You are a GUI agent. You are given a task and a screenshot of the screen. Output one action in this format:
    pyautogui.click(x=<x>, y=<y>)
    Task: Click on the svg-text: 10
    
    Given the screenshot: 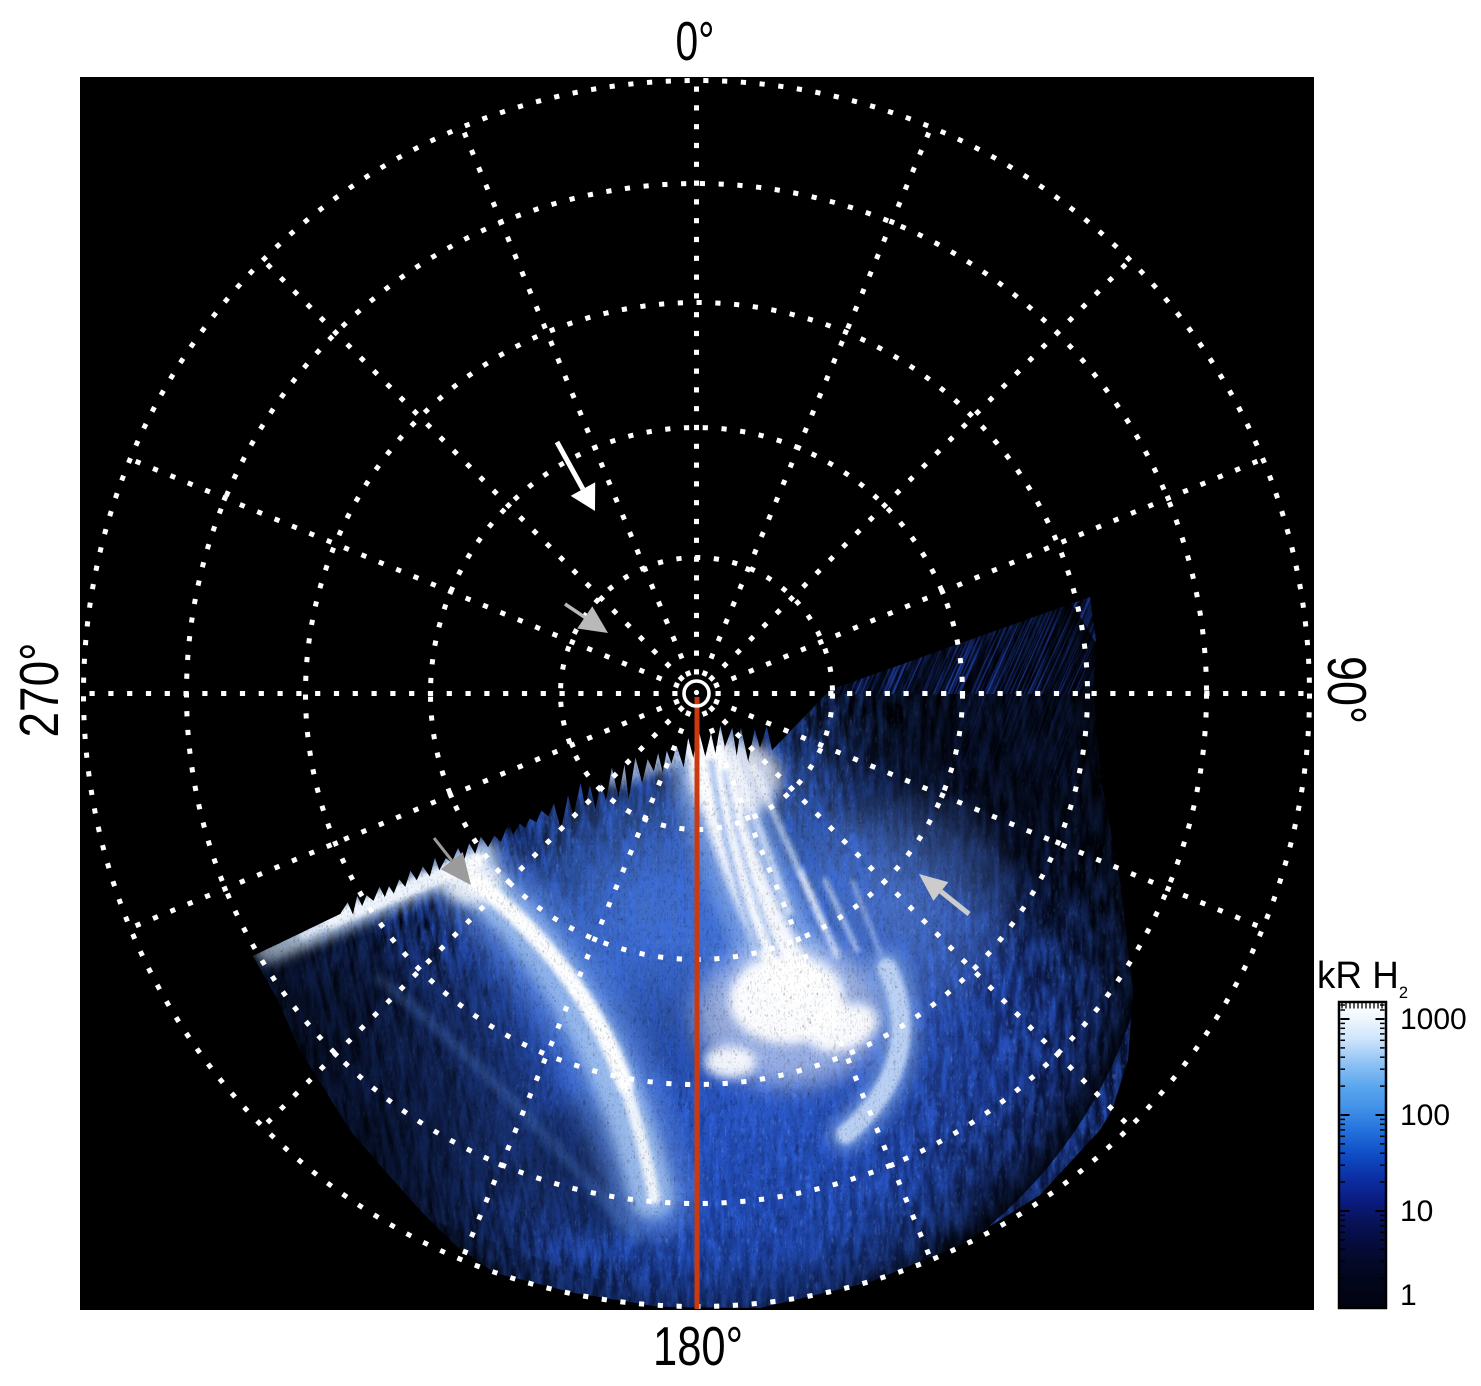 What is the action you would take?
    pyautogui.click(x=1416, y=1211)
    